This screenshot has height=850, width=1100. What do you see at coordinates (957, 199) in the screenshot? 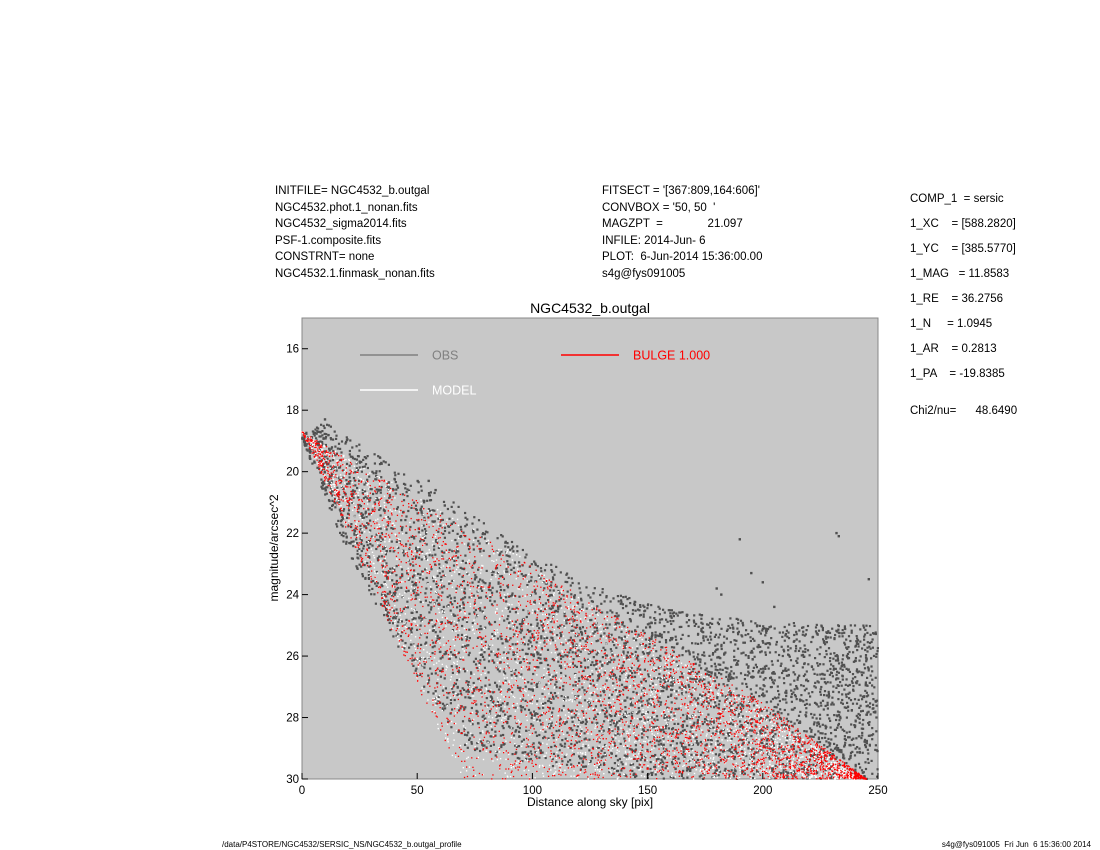
I see `param-comp: COMP_1 = sersic` at bounding box center [957, 199].